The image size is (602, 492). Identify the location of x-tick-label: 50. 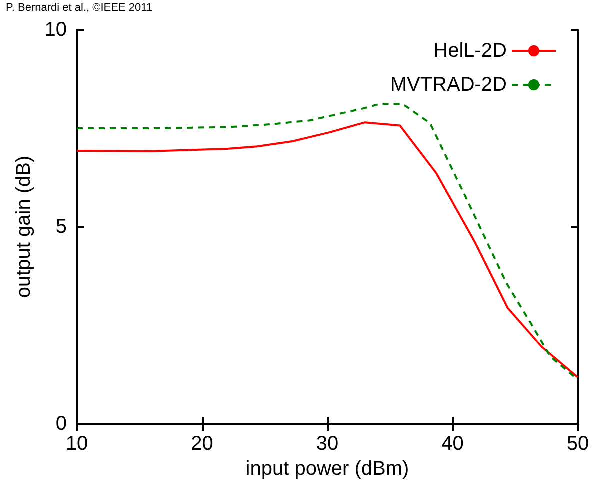
(578, 444).